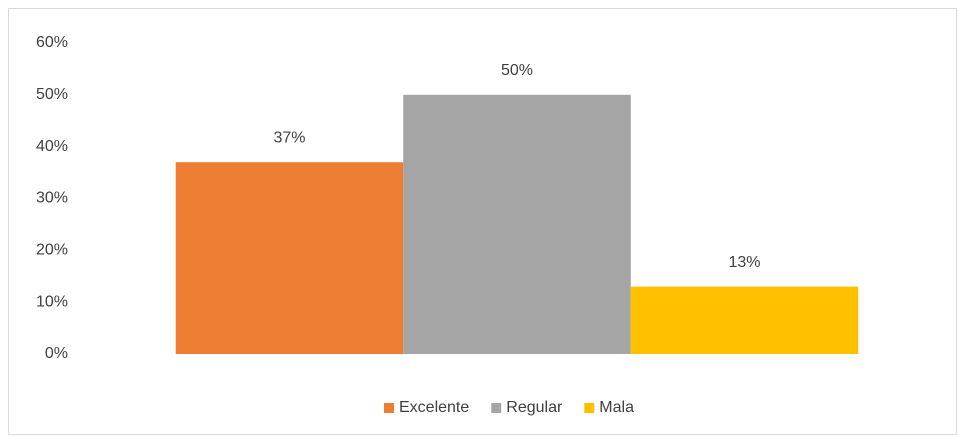  Describe the element at coordinates (52, 146) in the screenshot. I see `y-tick-label: 40%` at that location.